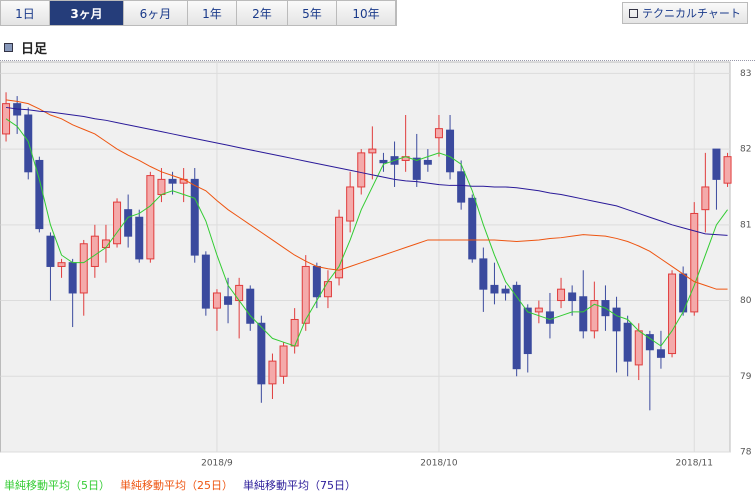 Image resolution: width=755 pixels, height=493 pixels. Describe the element at coordinates (217, 464) in the screenshot. I see `x-tick-label: 2018/9` at that location.